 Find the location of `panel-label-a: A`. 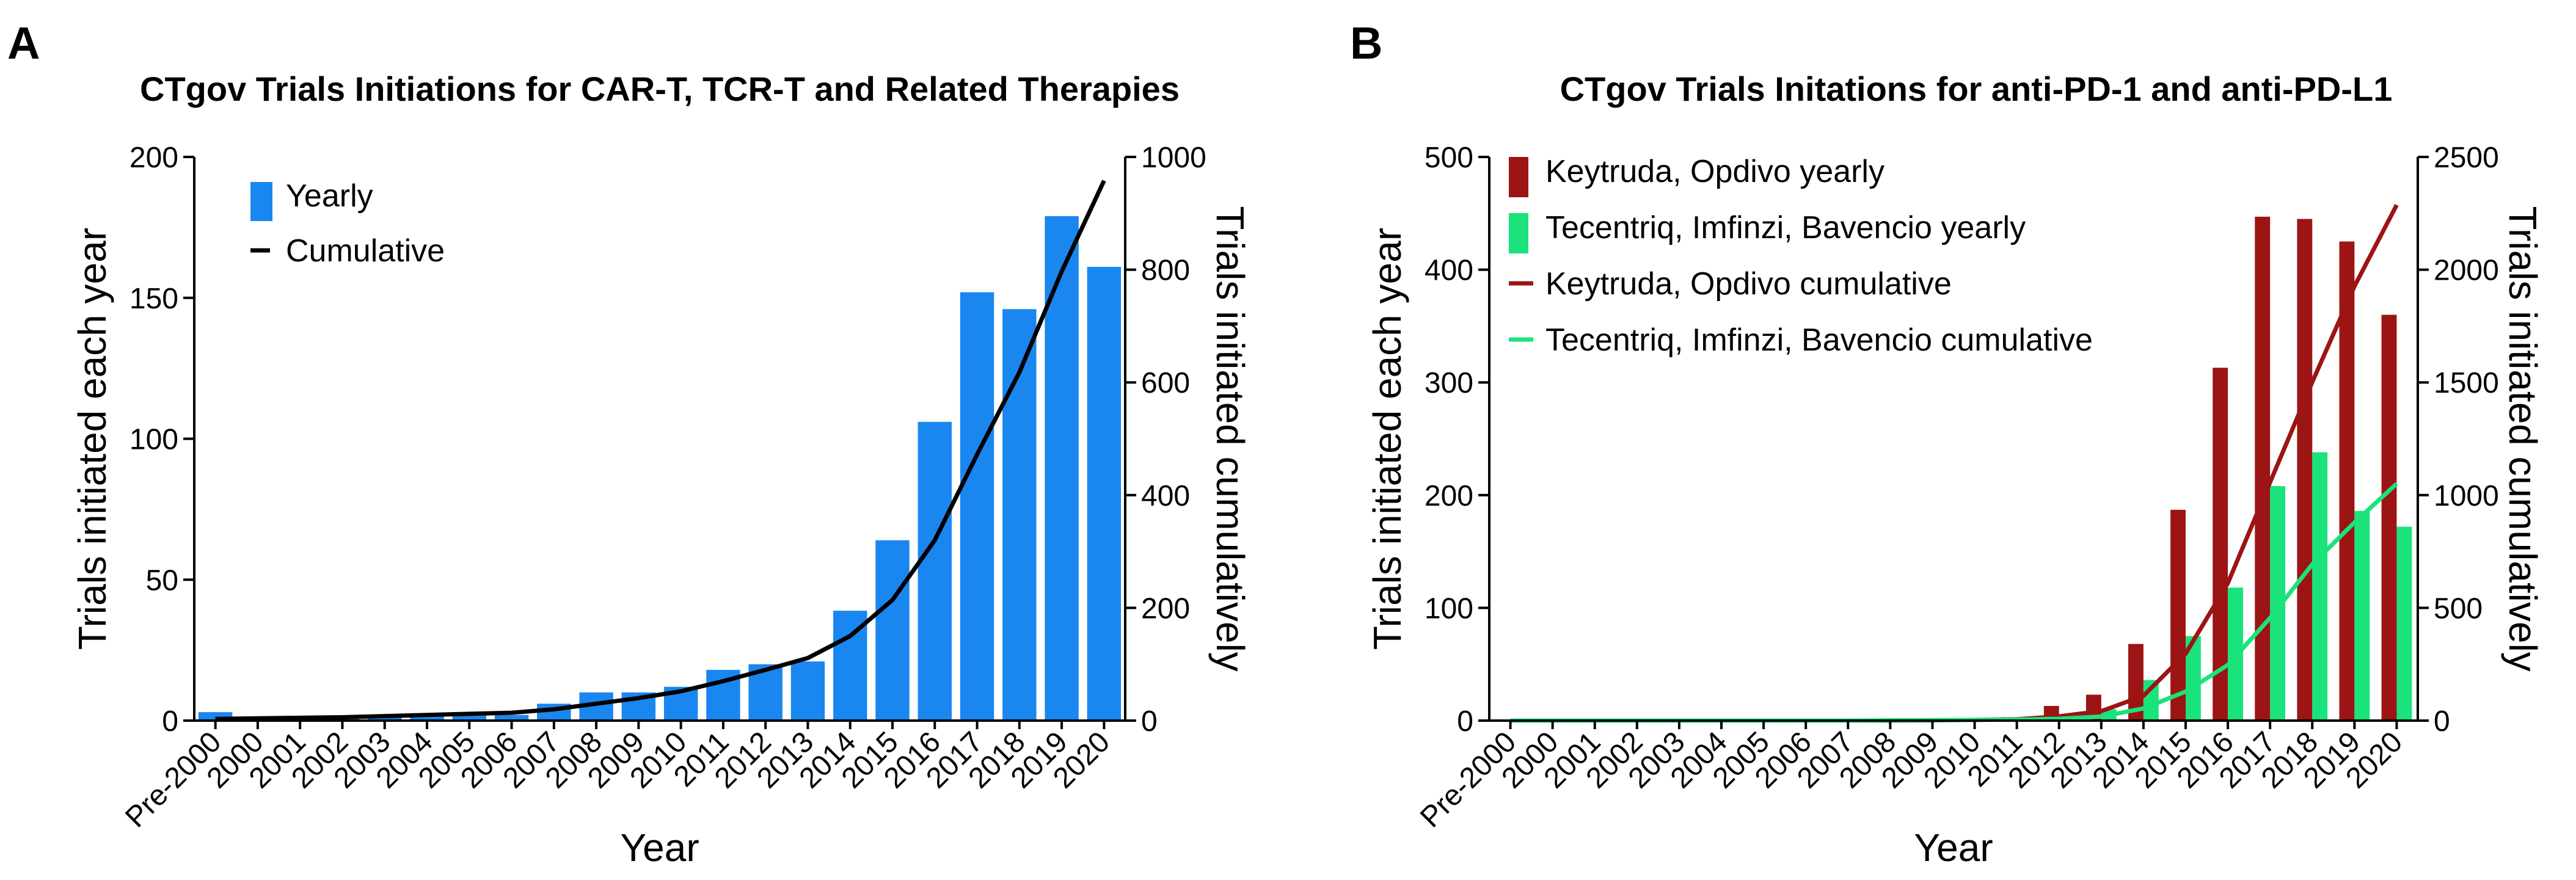

panel-label-a: A is located at coordinates (23, 43).